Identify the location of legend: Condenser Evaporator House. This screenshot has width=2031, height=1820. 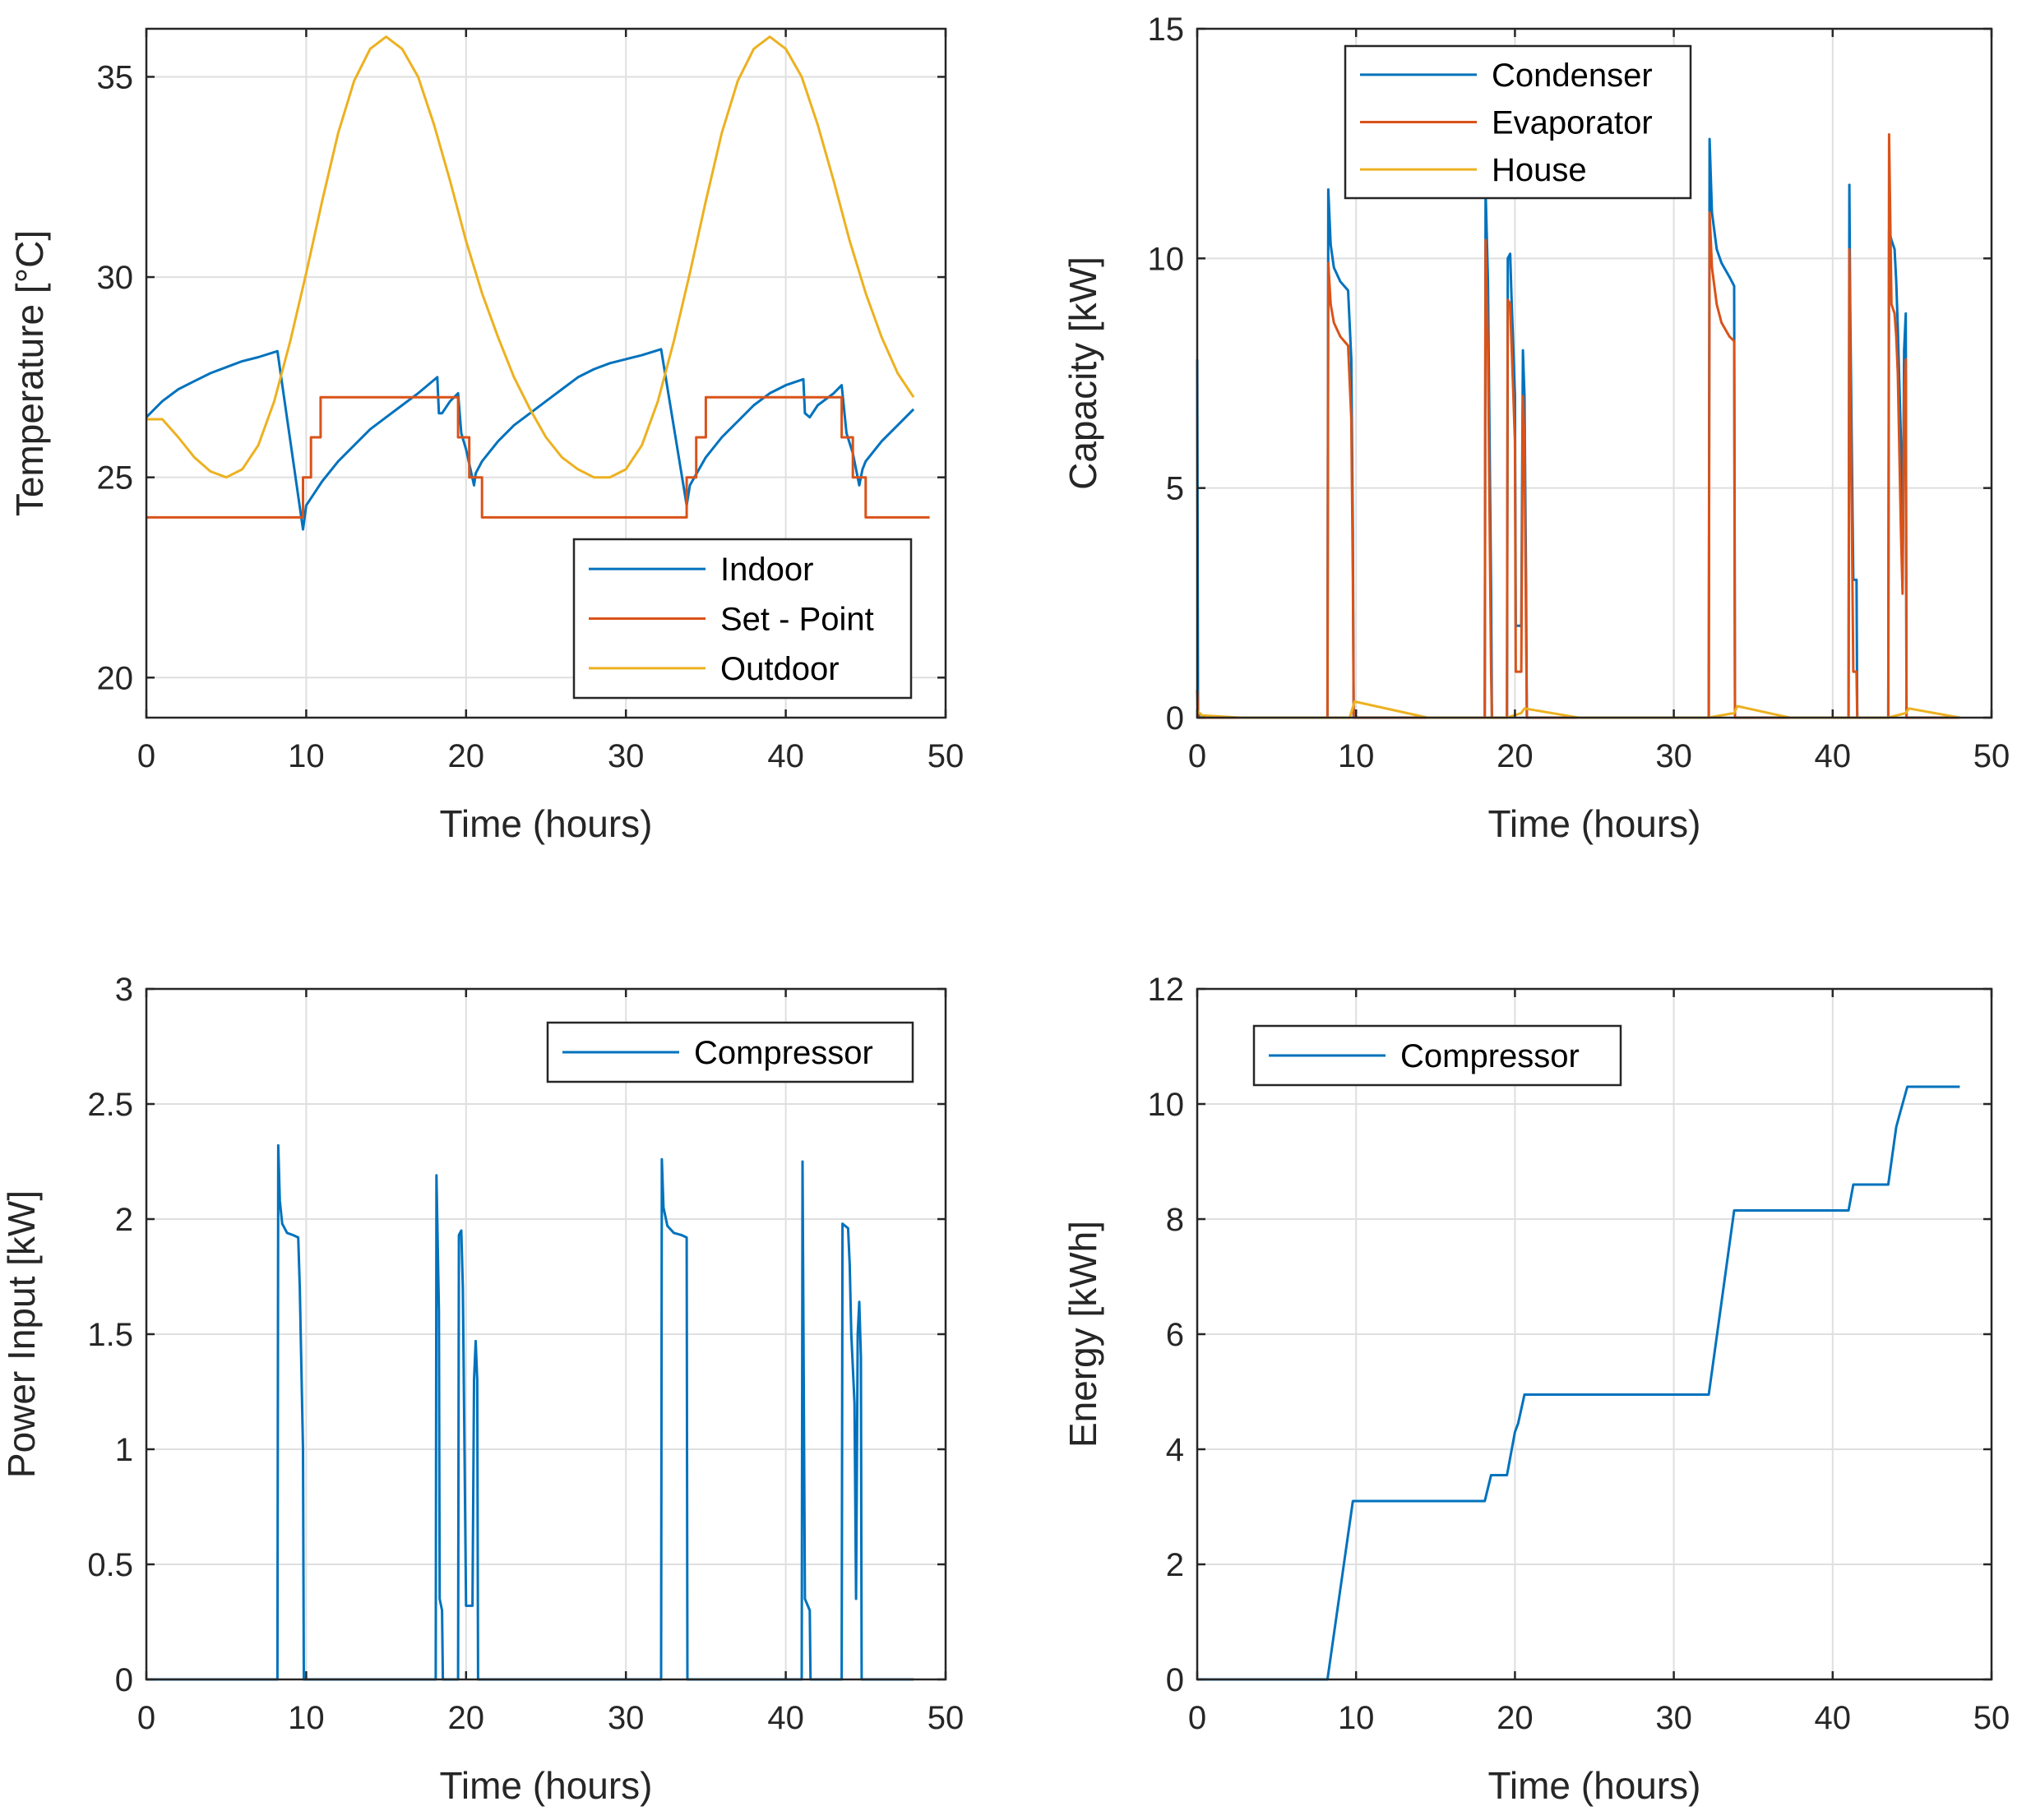
(1518, 122).